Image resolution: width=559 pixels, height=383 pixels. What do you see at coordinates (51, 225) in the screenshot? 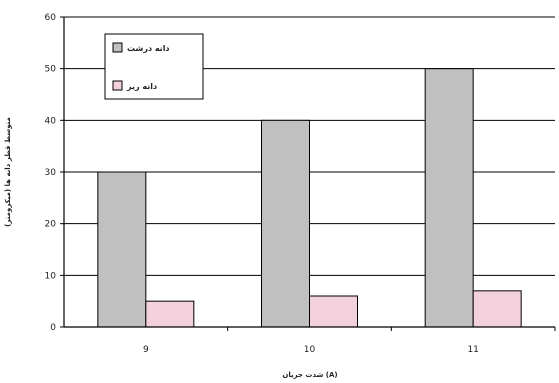
I see `y-tick-label: 20` at bounding box center [51, 225].